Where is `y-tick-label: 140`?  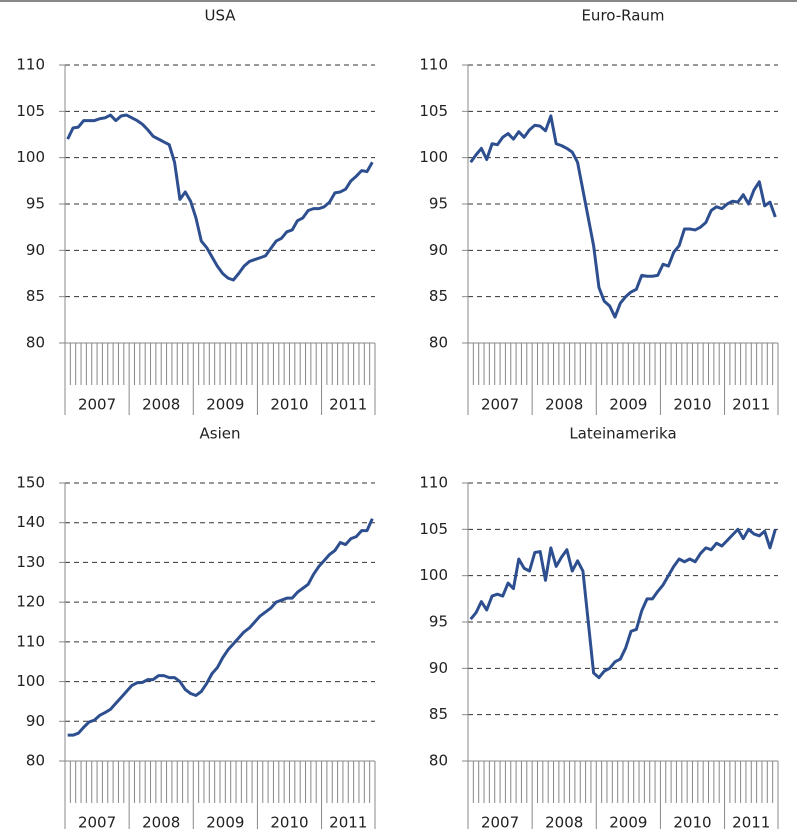 y-tick-label: 140 is located at coordinates (30, 522).